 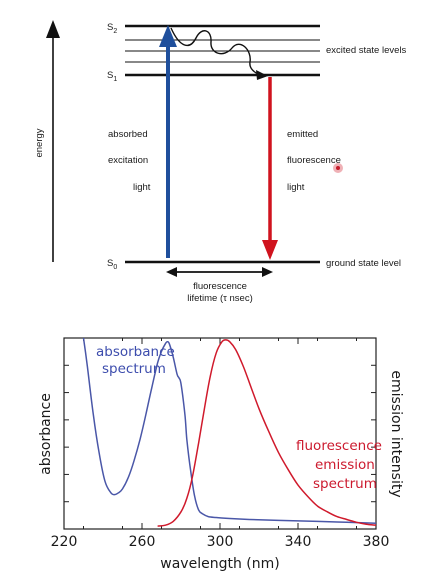 What do you see at coordinates (64, 542) in the screenshot?
I see `x-tick-label: 220` at bounding box center [64, 542].